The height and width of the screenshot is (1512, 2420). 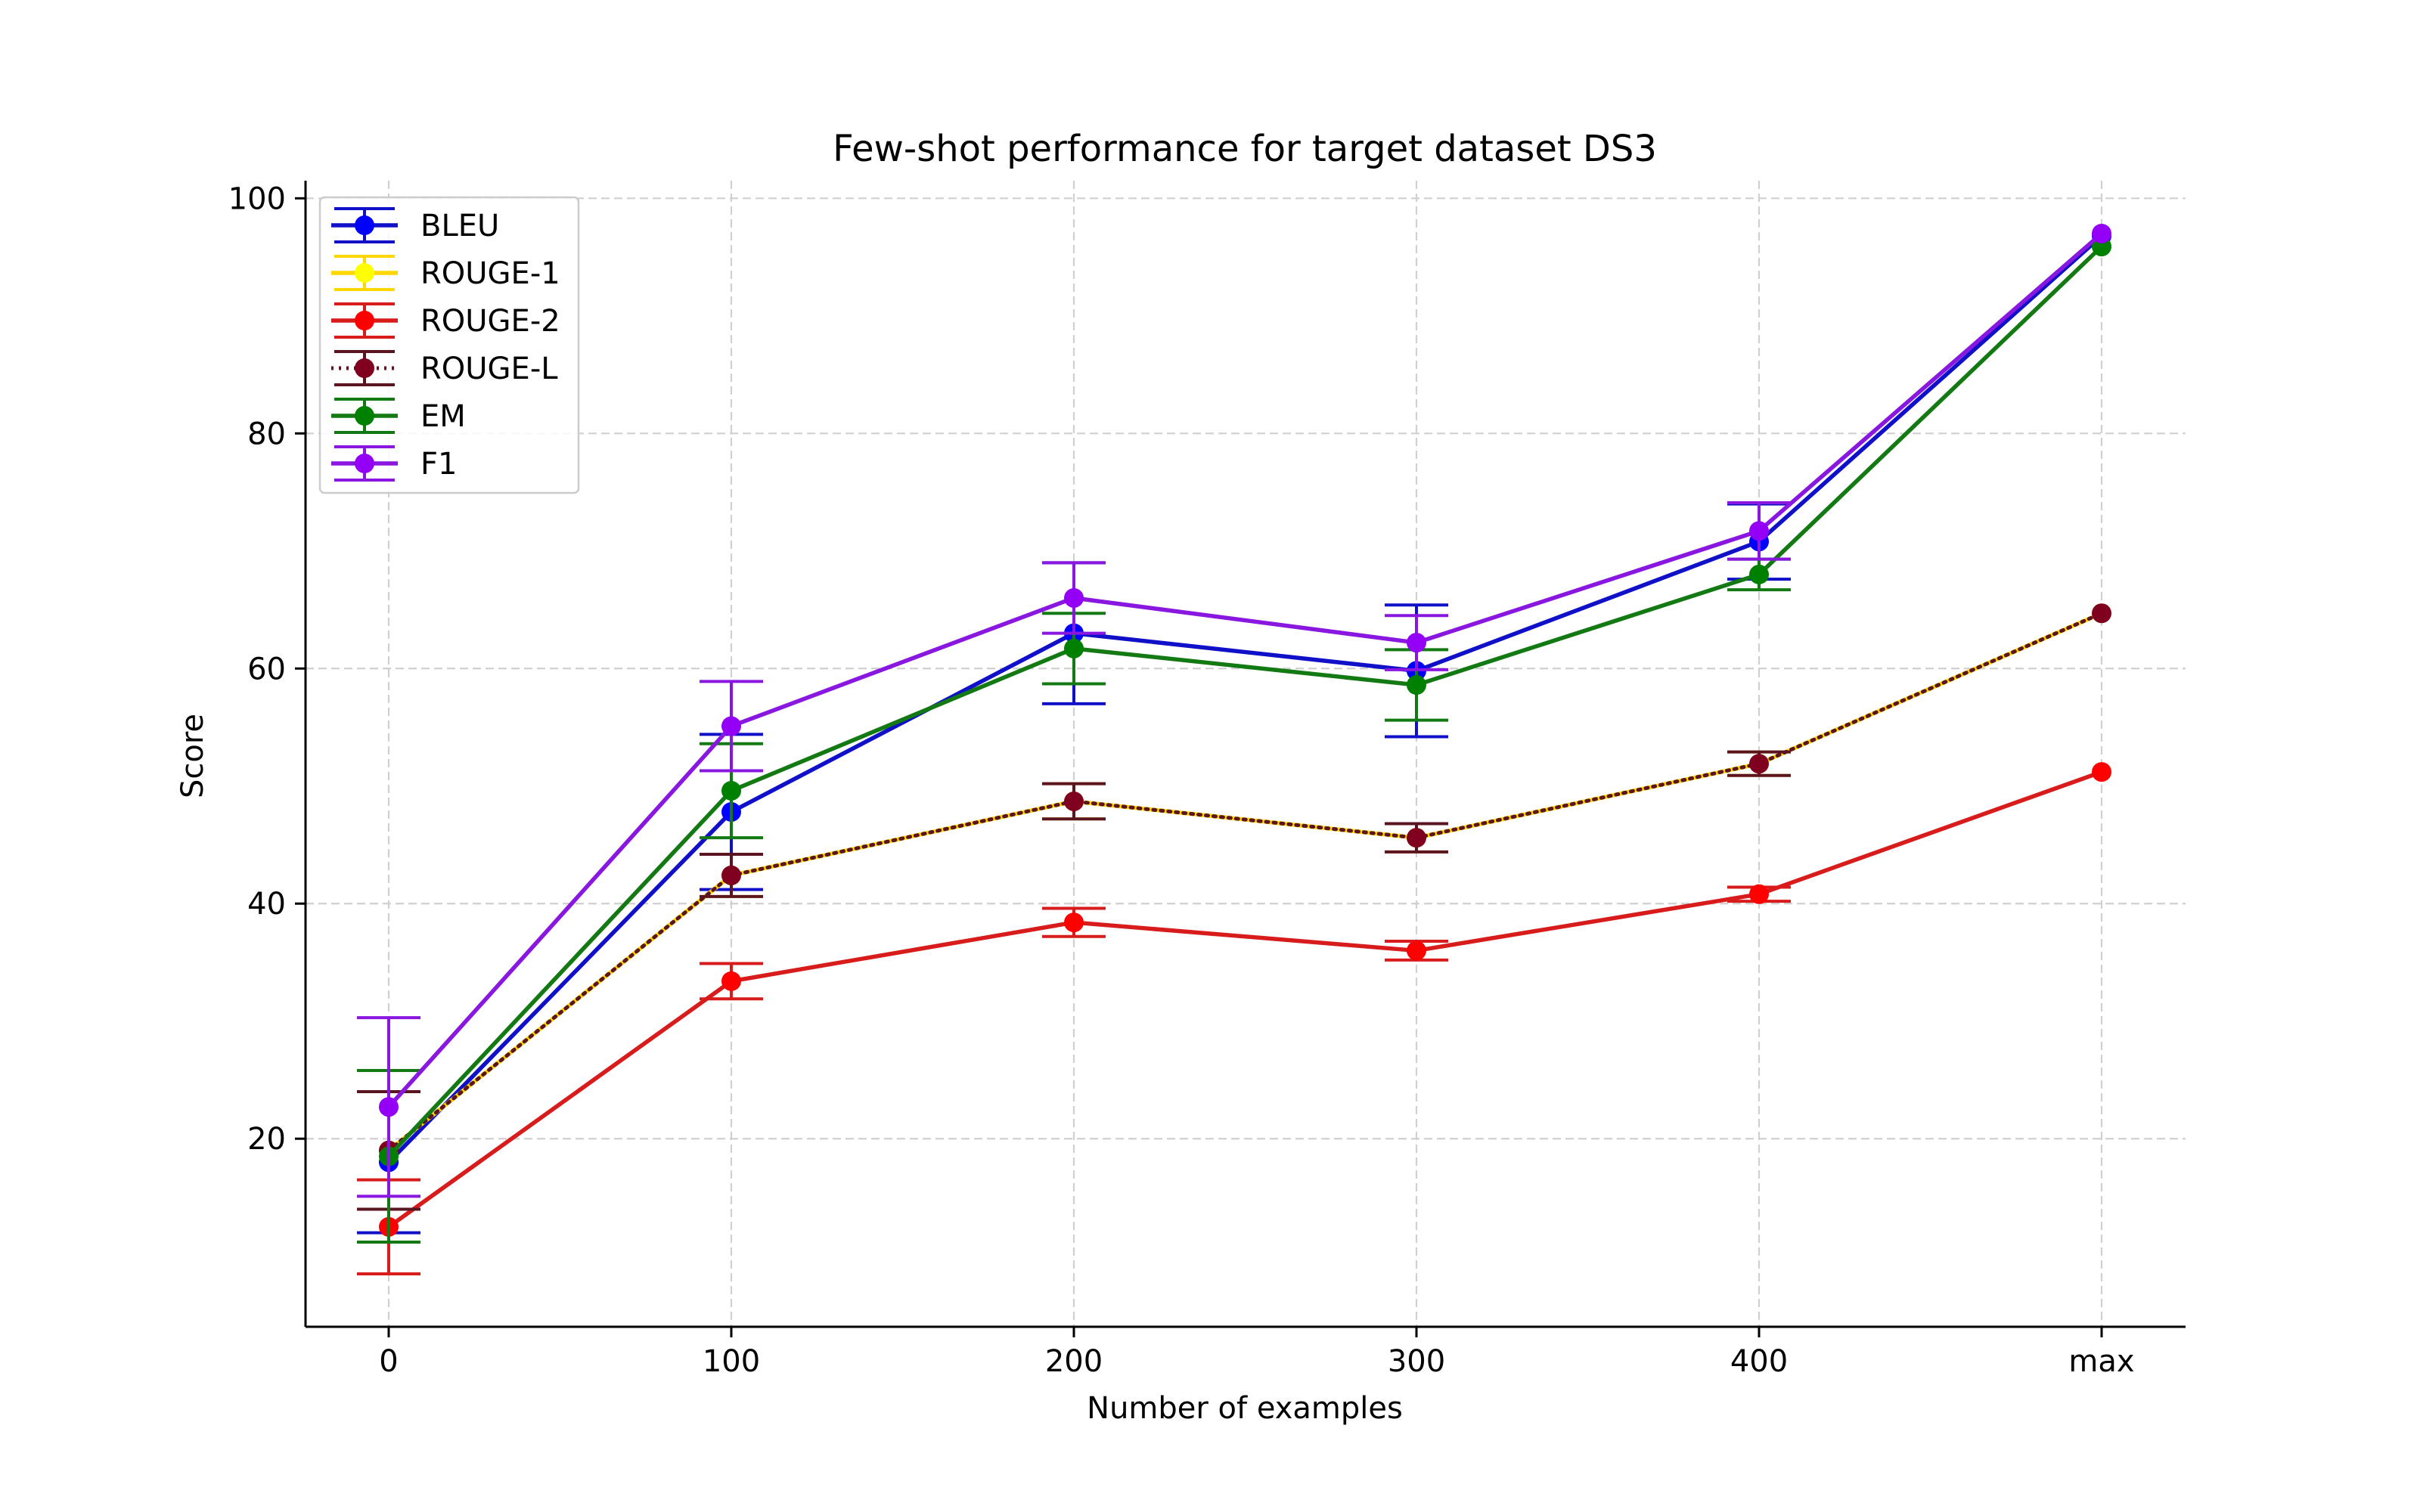 What do you see at coordinates (438, 465) in the screenshot?
I see `legend-label: F1` at bounding box center [438, 465].